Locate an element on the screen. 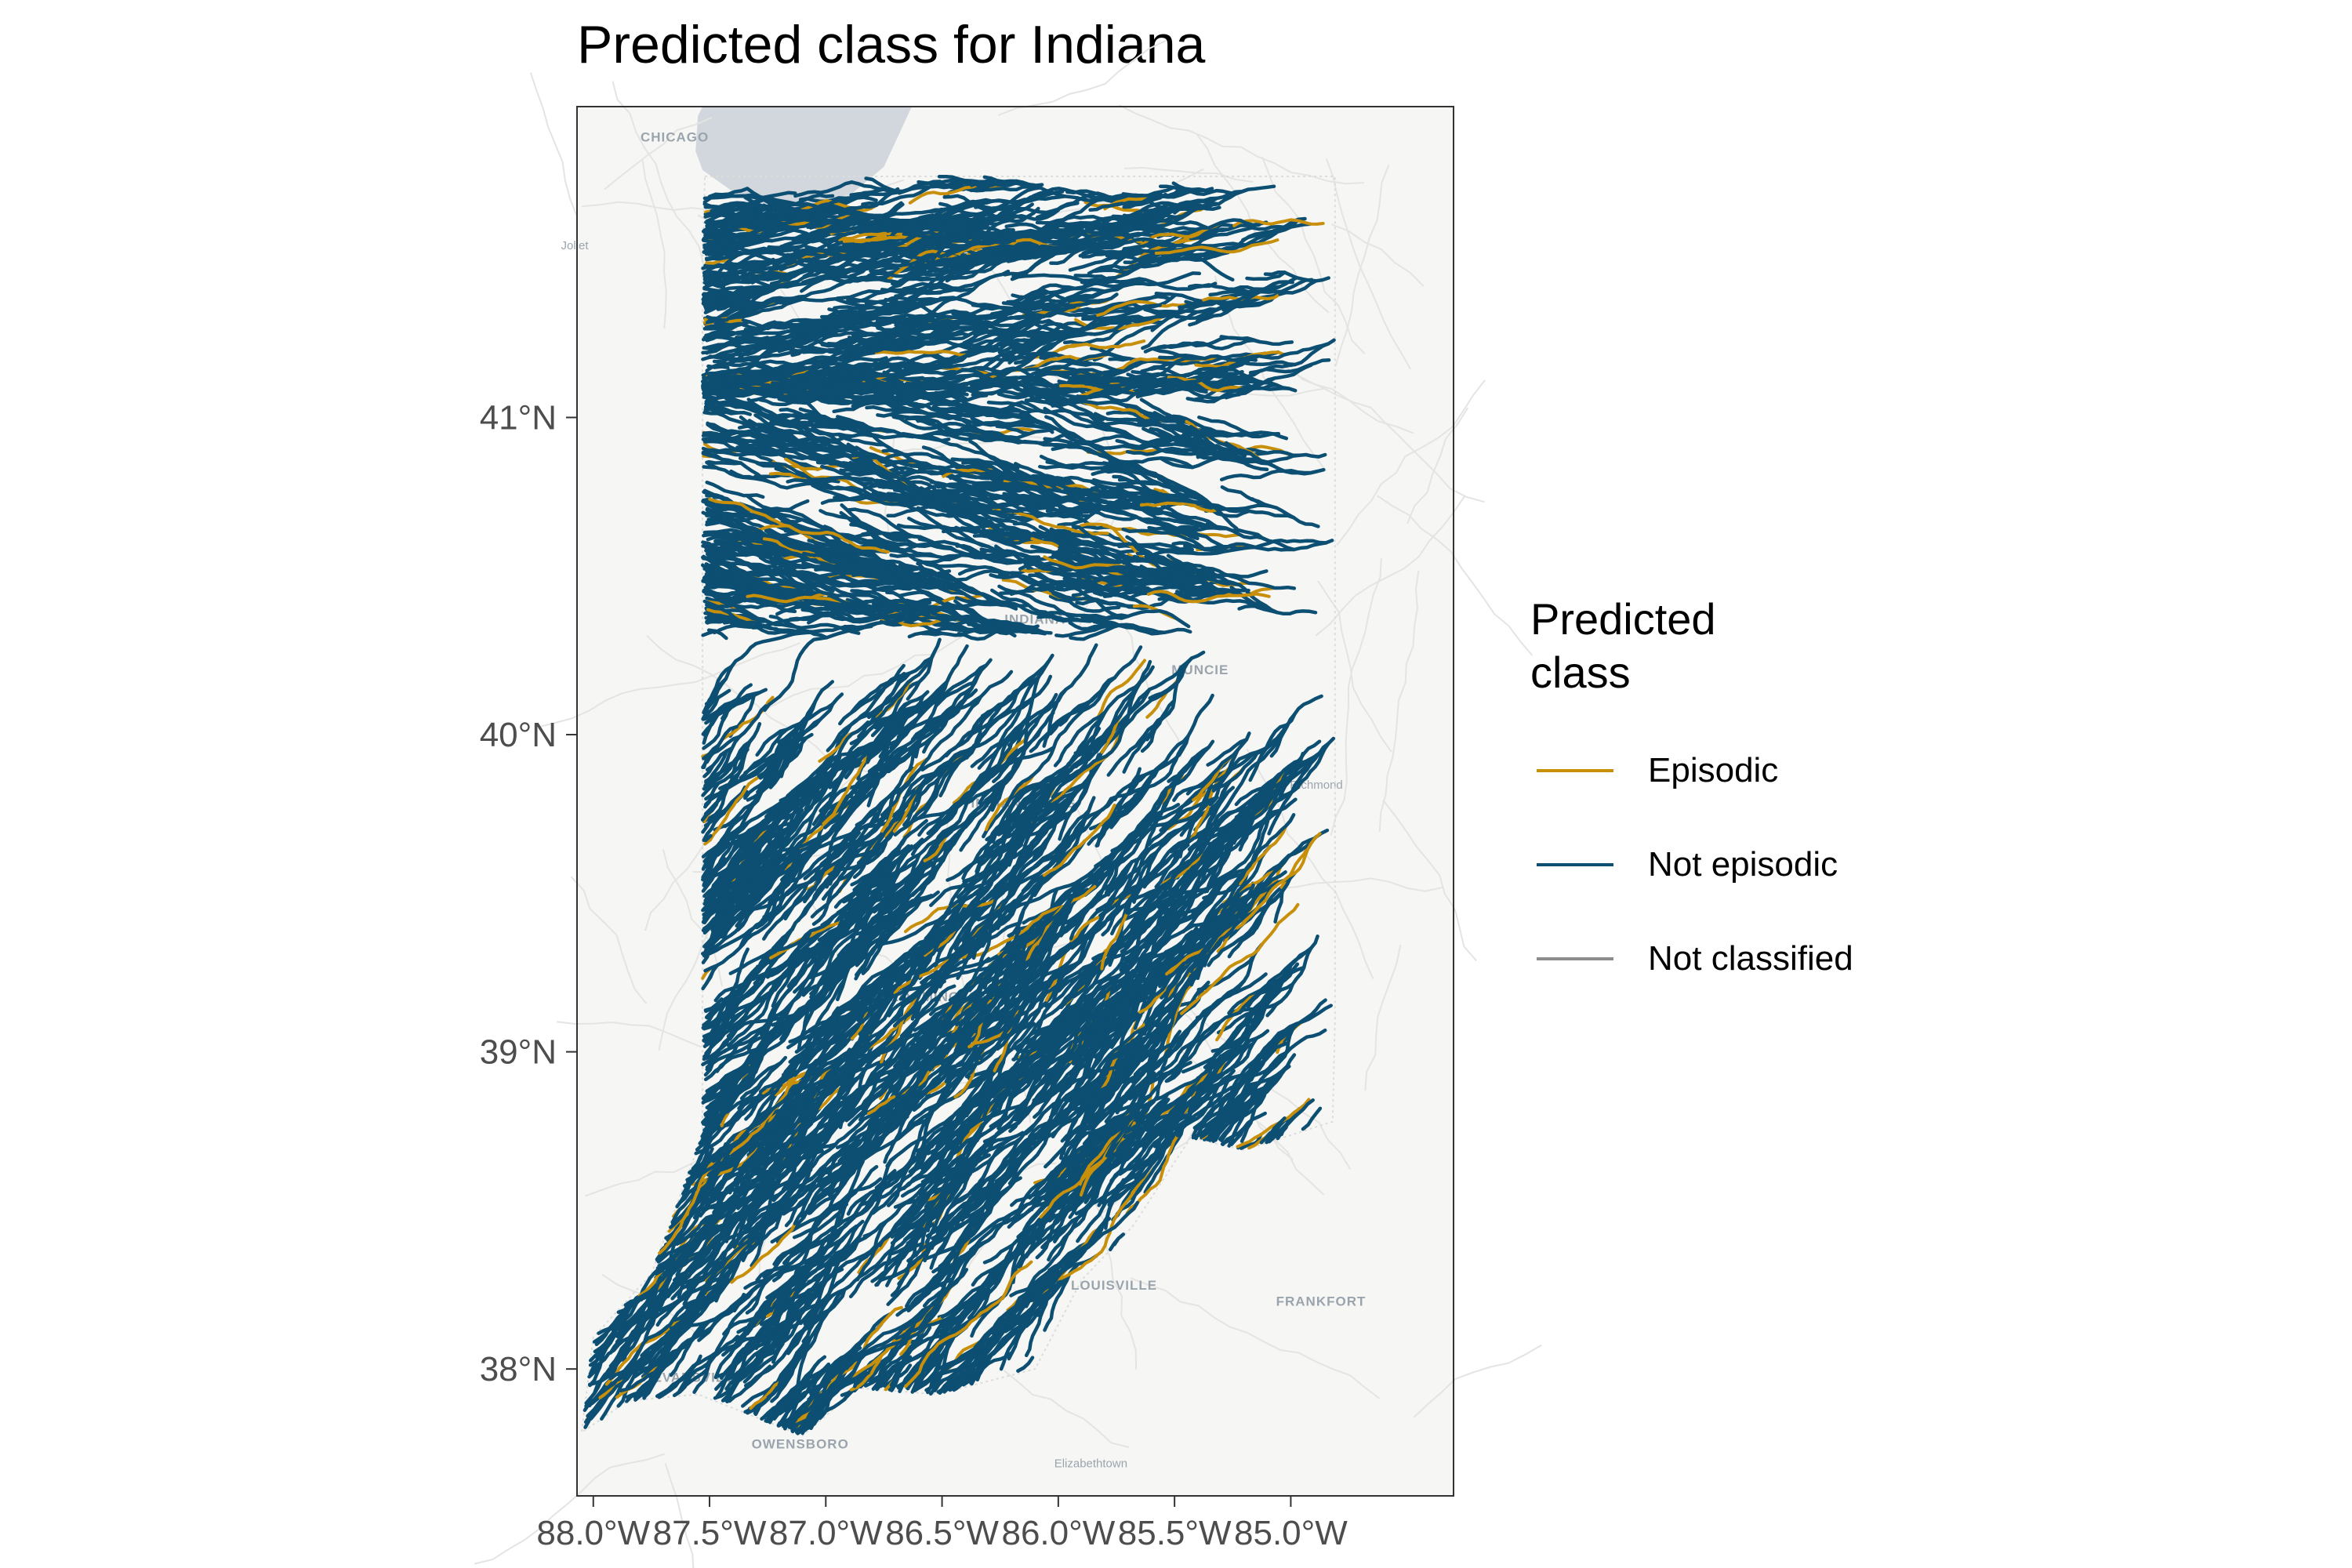  legend-item-not-episodic: Not episodic is located at coordinates (1734, 864).